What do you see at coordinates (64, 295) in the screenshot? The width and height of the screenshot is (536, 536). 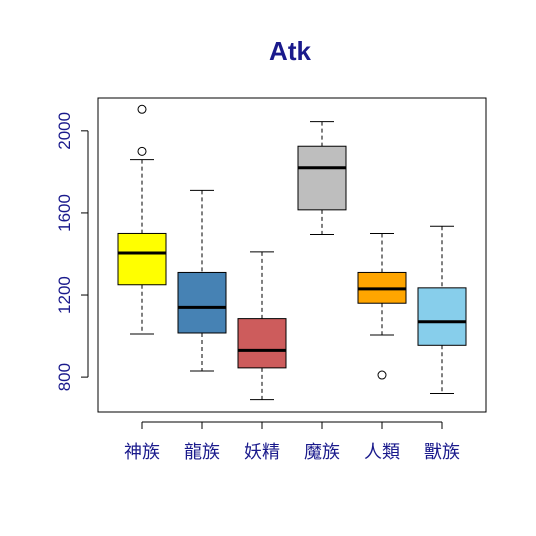 I see `y-tick-label: 1200` at bounding box center [64, 295].